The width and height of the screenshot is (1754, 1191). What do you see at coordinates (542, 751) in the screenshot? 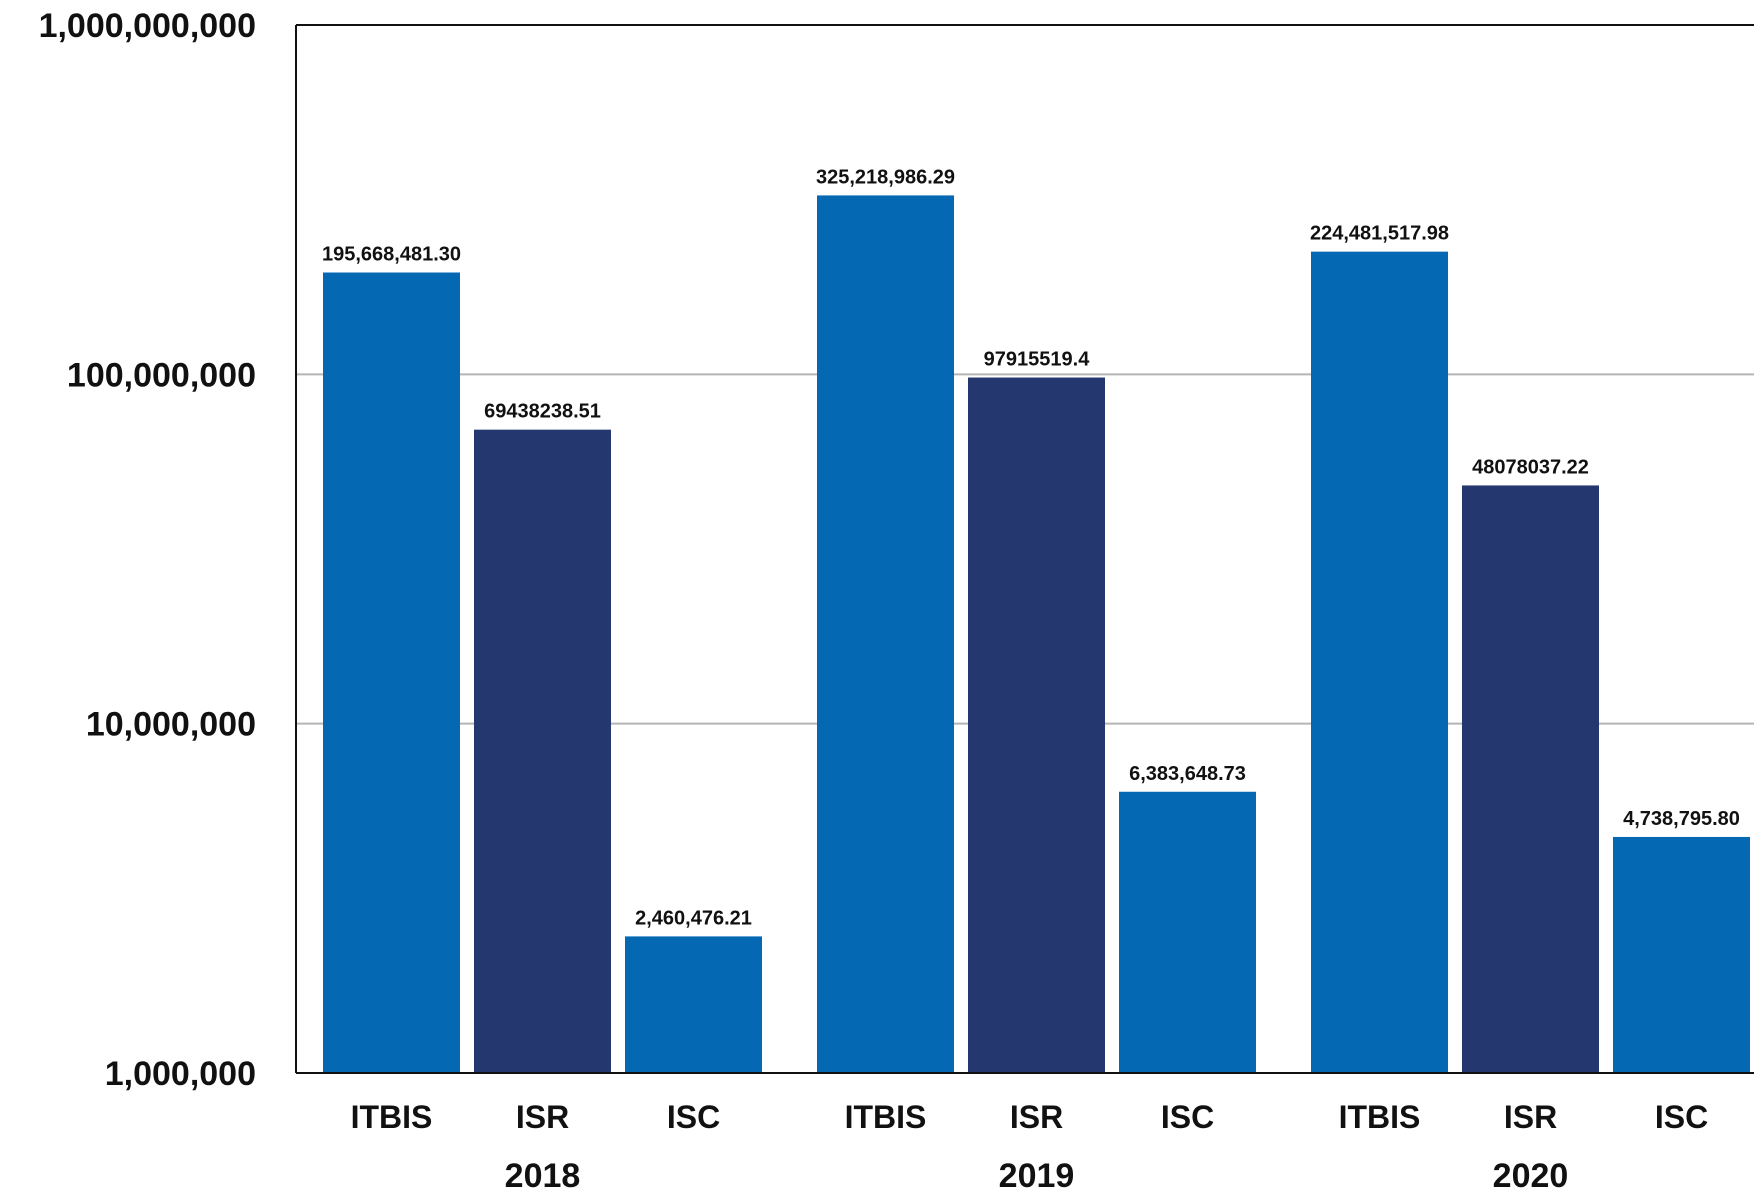
I see `bar-2018-isr` at bounding box center [542, 751].